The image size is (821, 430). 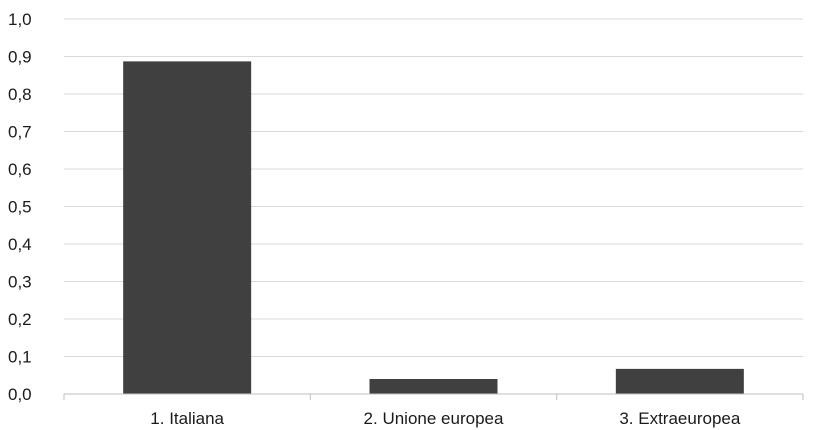 I want to click on y-tick-label: 0,9, so click(x=20, y=57).